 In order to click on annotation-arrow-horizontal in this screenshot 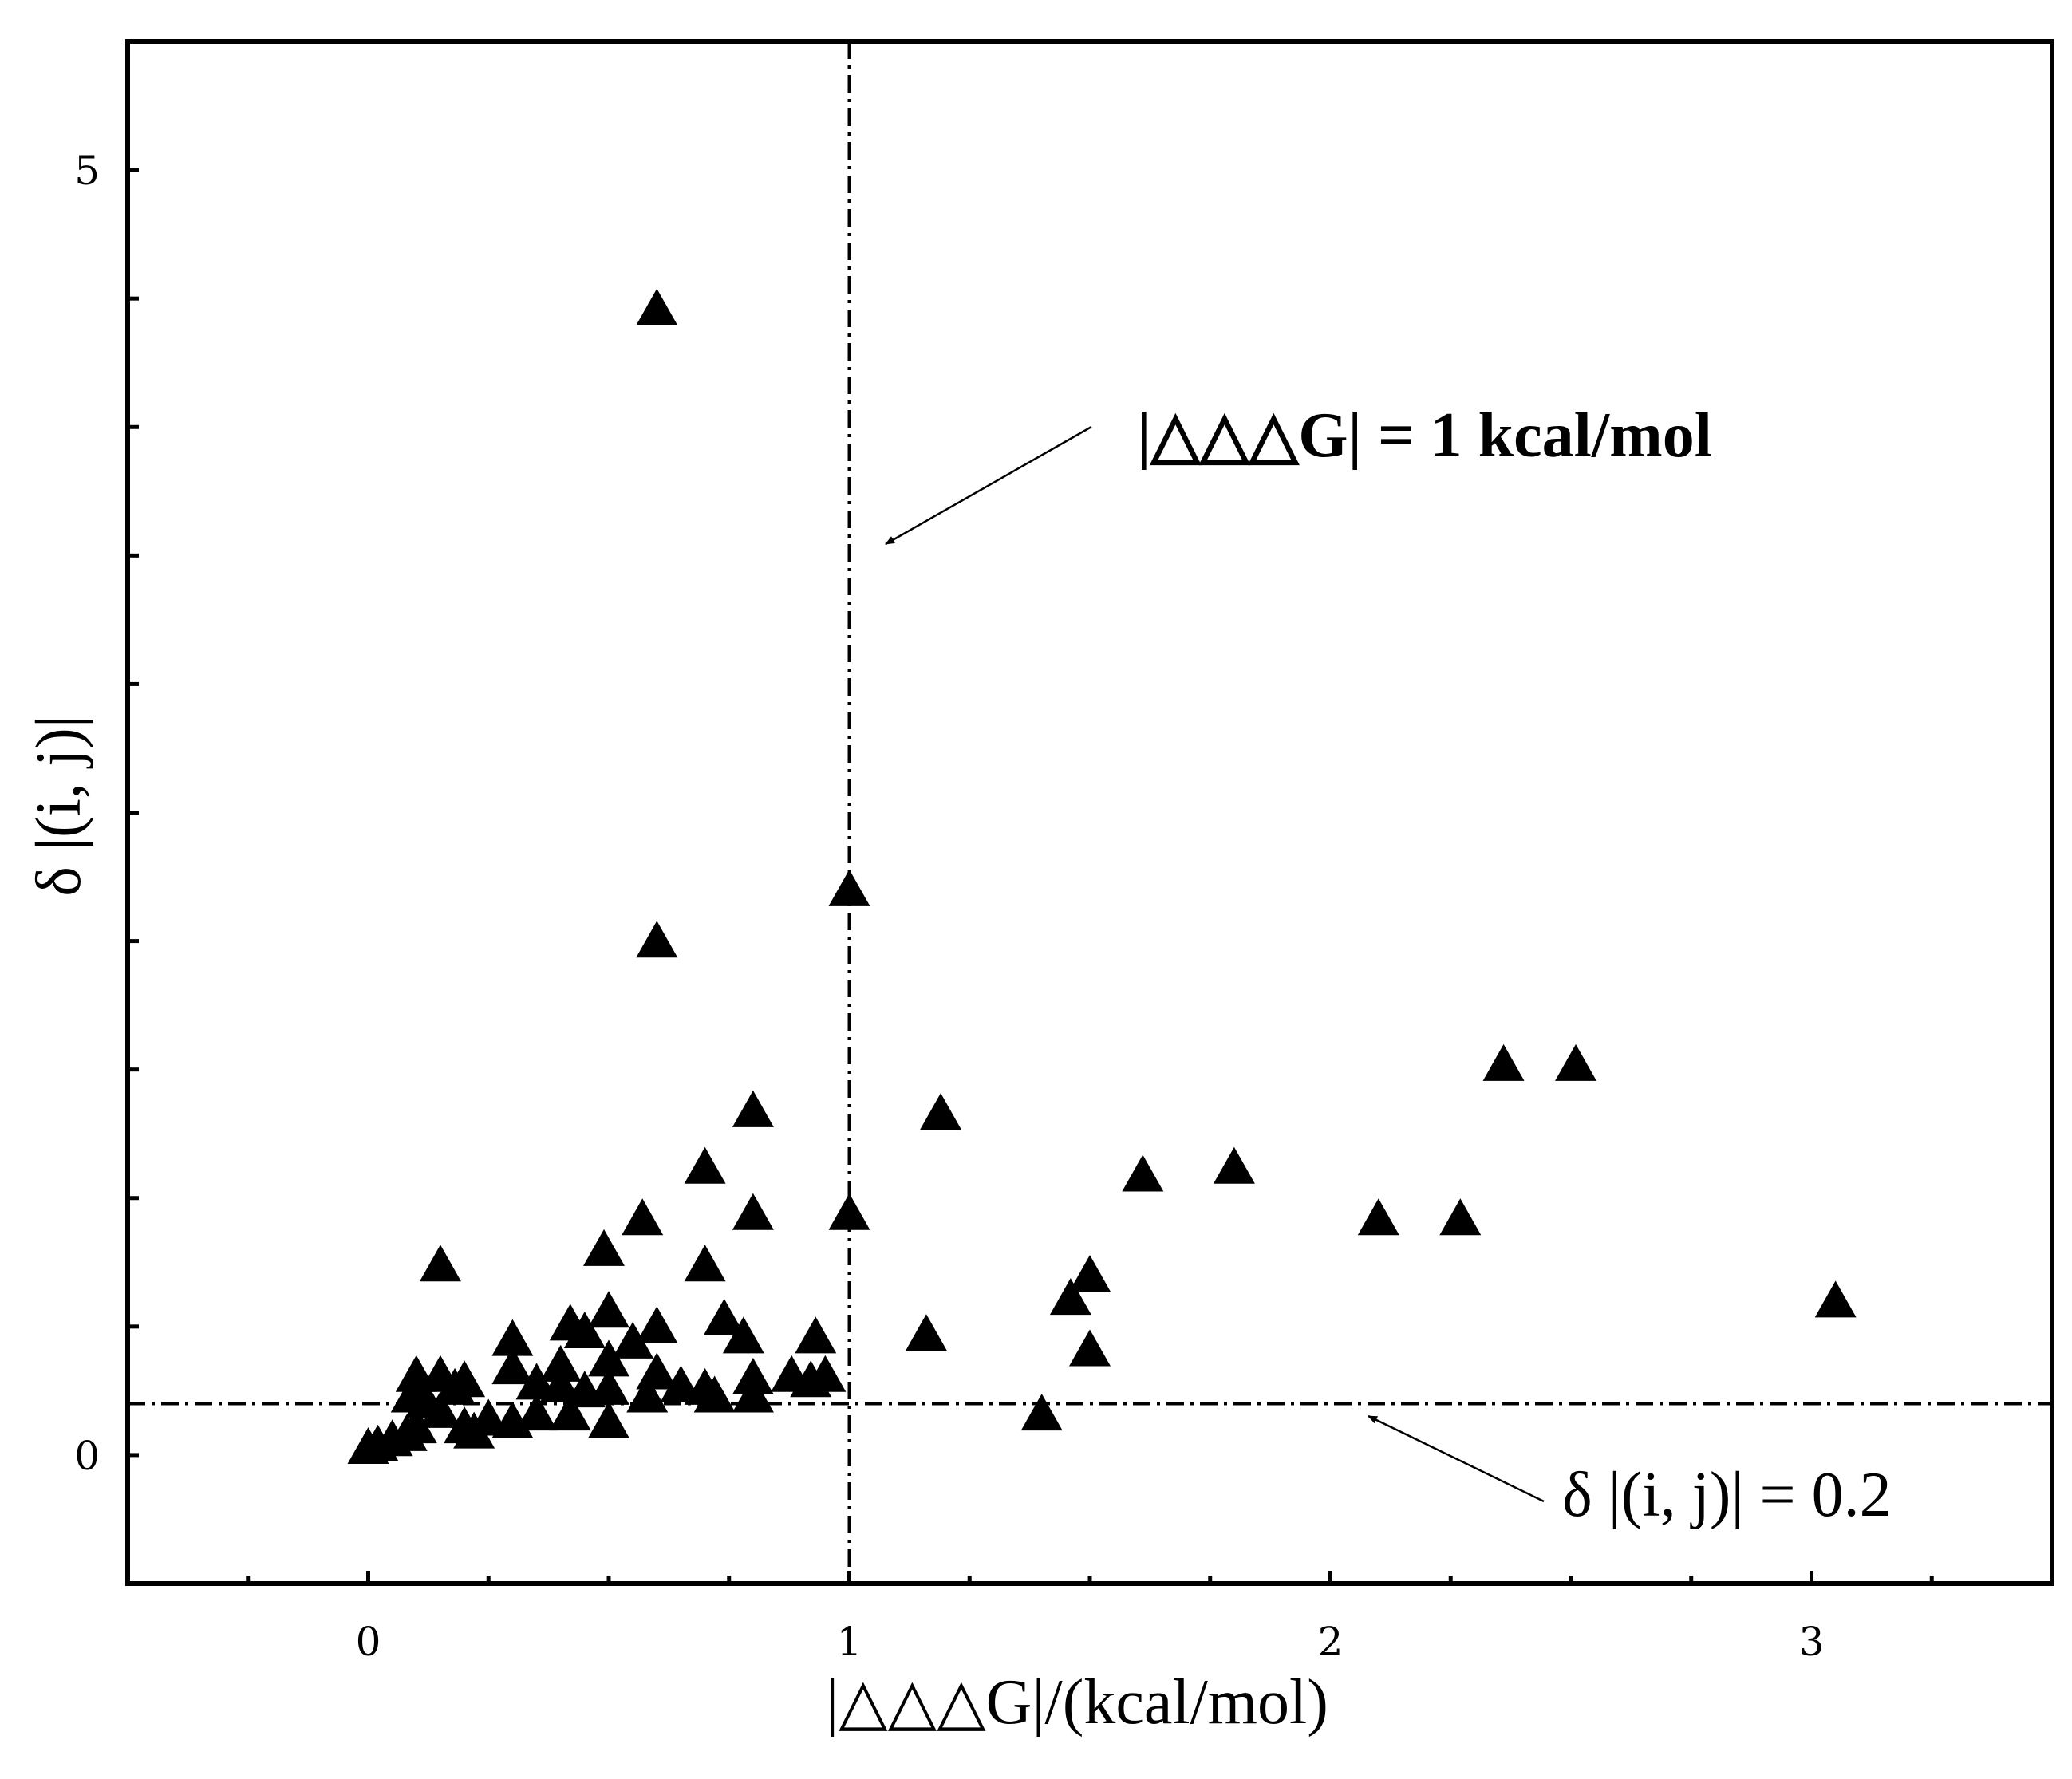, I will do `click(1456, 1458)`.